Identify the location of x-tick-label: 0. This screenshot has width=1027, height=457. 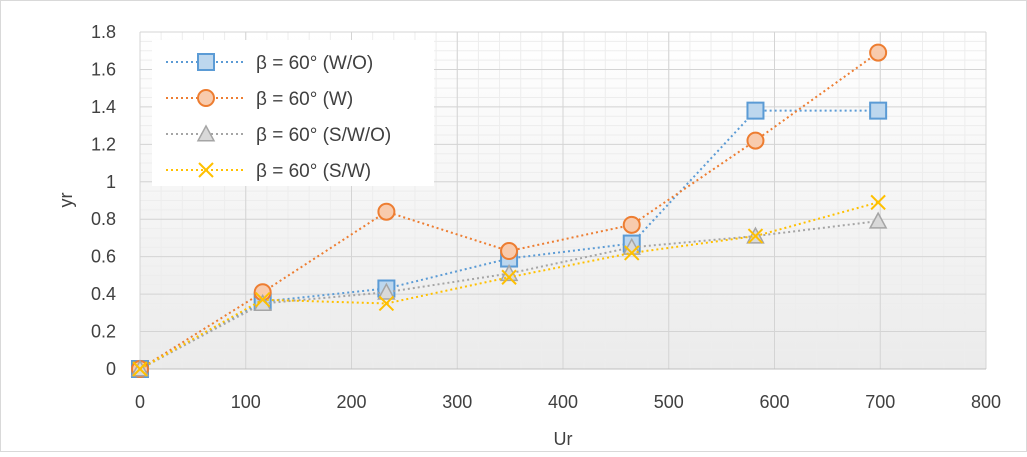
(140, 402).